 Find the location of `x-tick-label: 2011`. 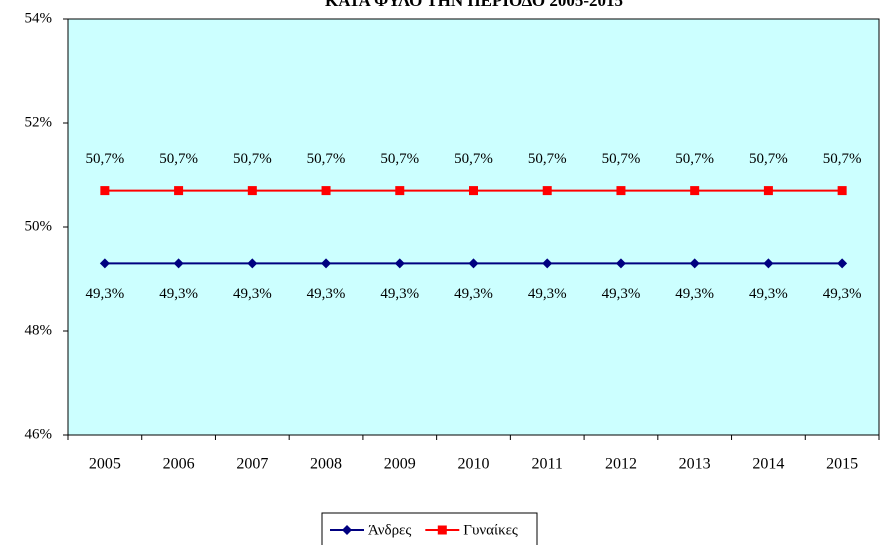

x-tick-label: 2011 is located at coordinates (547, 464).